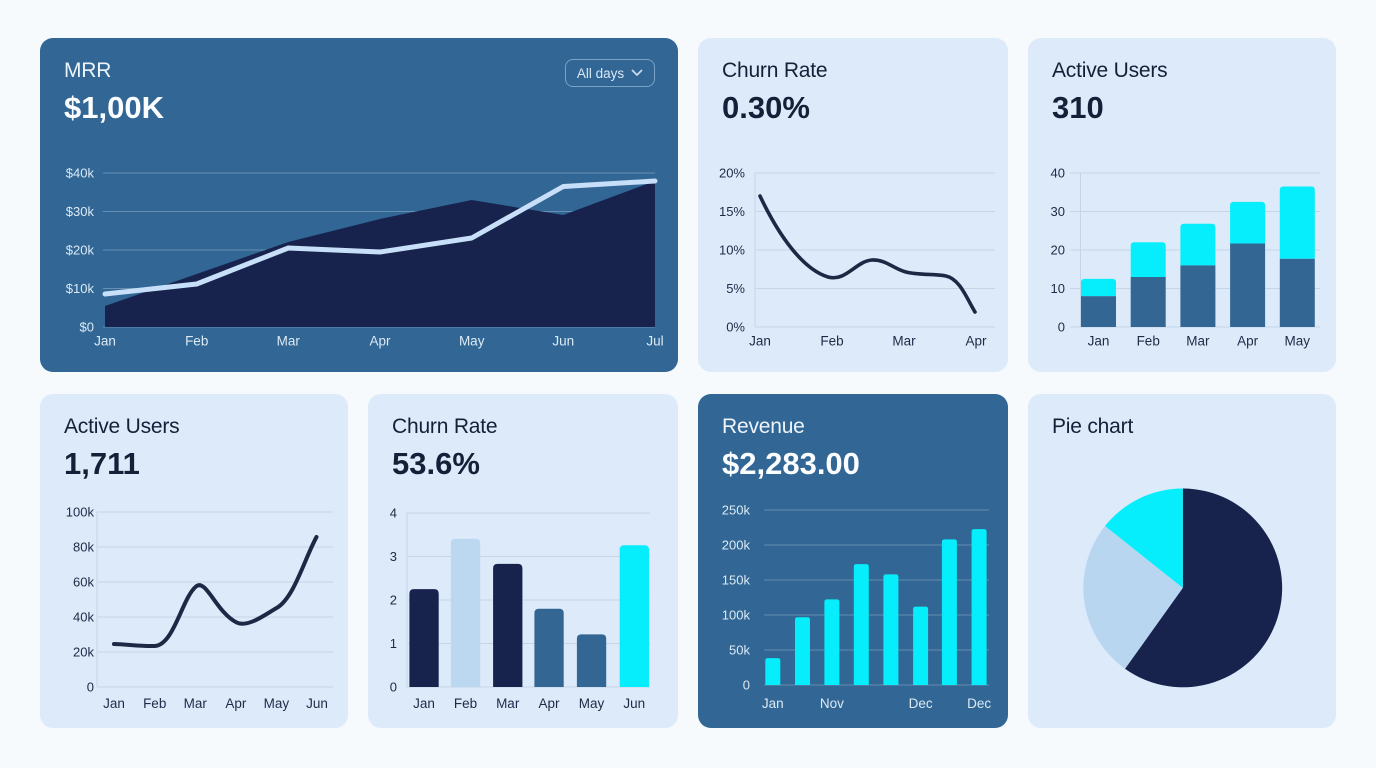 The image size is (1376, 768). I want to click on svg-text: 30, so click(1058, 211).